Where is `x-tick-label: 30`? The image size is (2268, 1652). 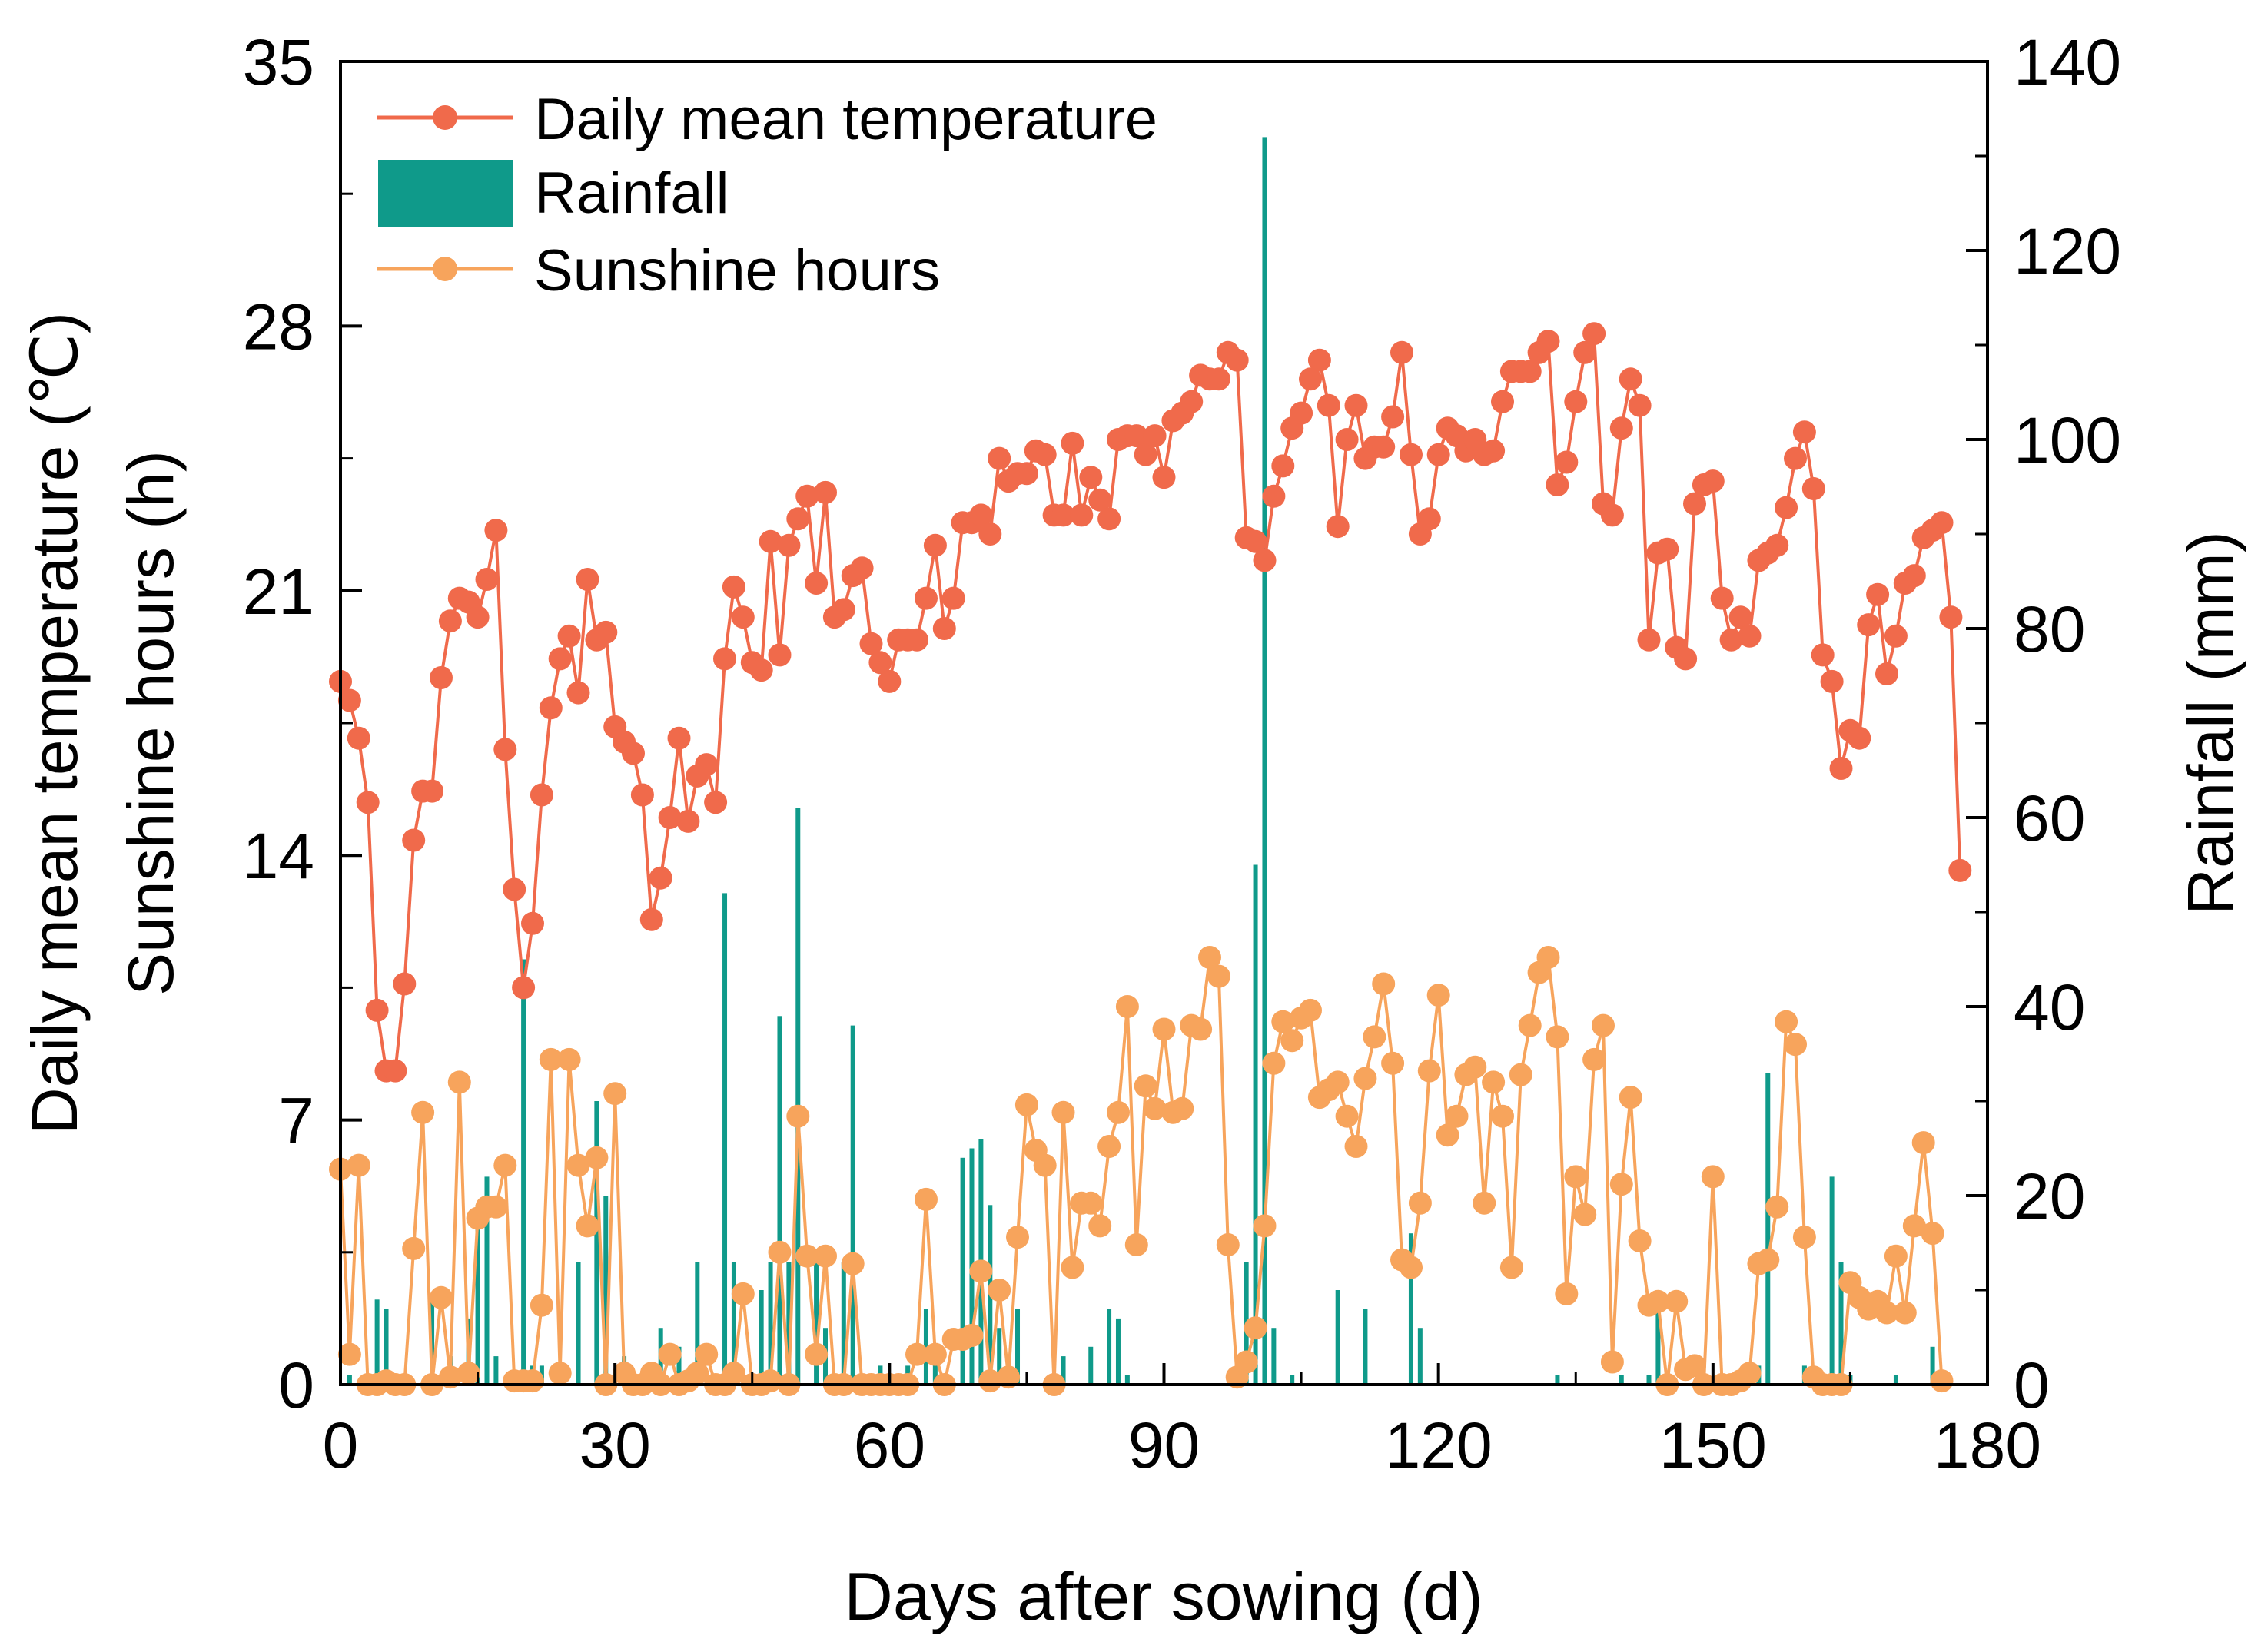
x-tick-label: 30 is located at coordinates (614, 1445).